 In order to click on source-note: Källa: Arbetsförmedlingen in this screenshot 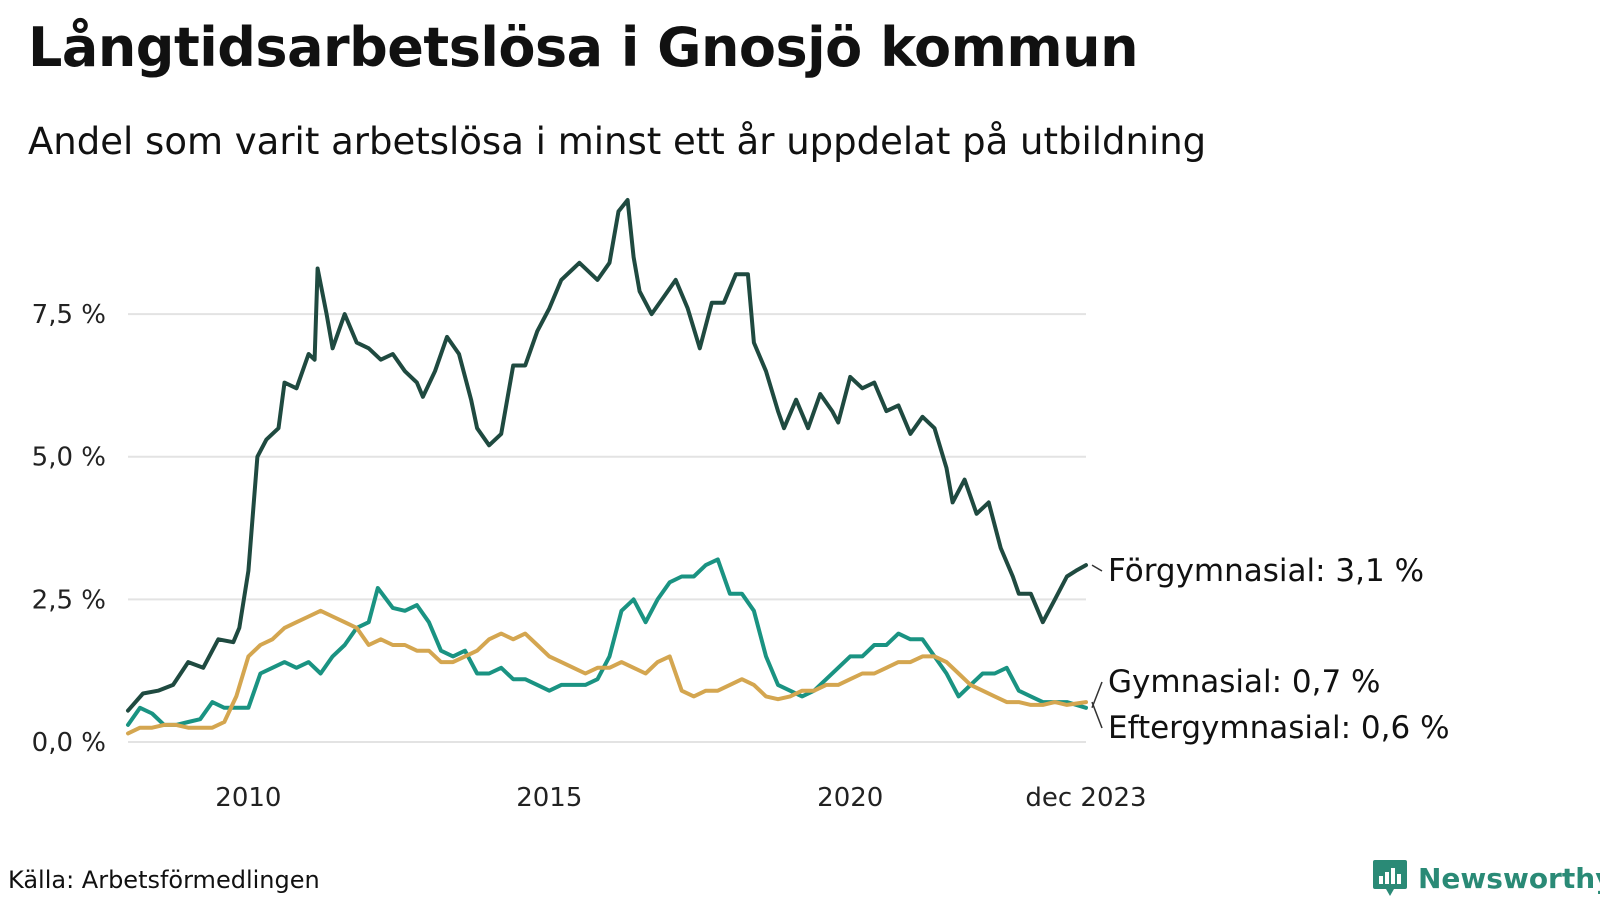, I will do `click(164, 880)`.